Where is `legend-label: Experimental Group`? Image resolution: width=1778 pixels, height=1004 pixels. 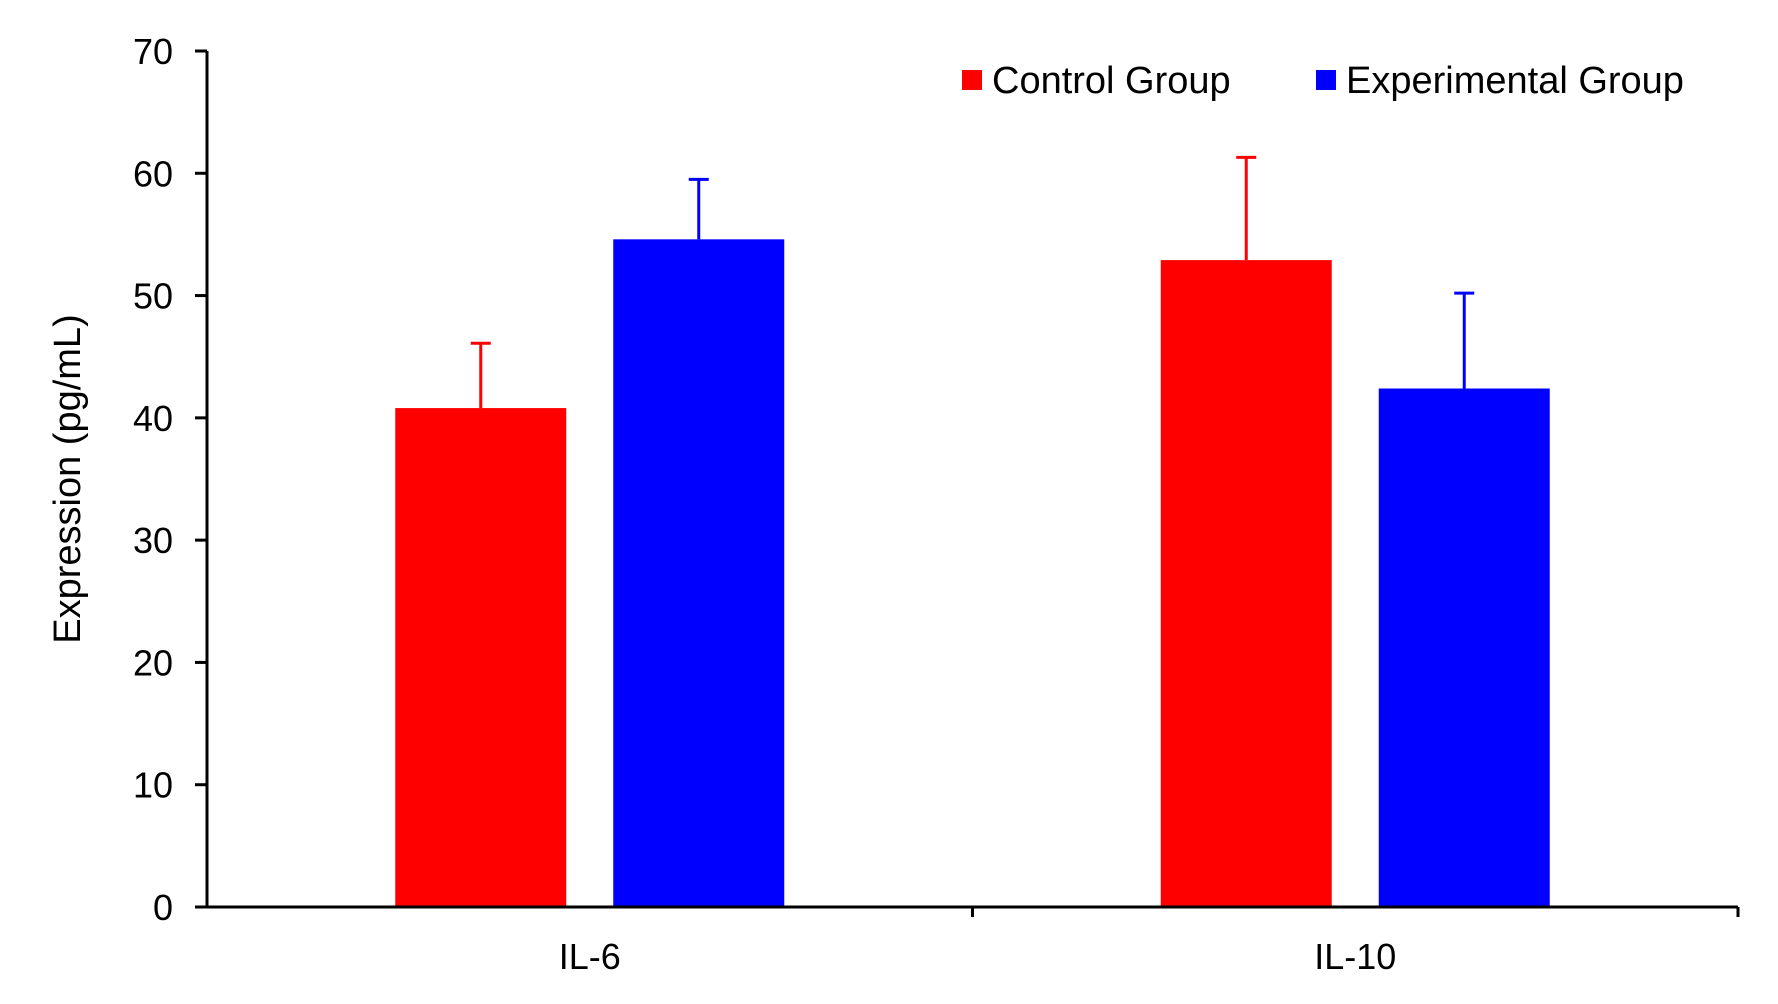 legend-label: Experimental Group is located at coordinates (1515, 81).